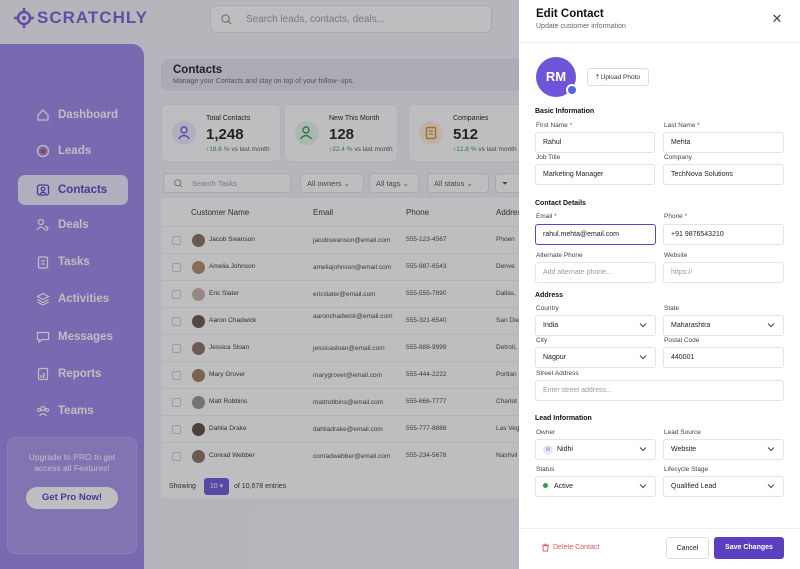 The width and height of the screenshot is (800, 569). I want to click on email-label-text: Email, so click(544, 216).